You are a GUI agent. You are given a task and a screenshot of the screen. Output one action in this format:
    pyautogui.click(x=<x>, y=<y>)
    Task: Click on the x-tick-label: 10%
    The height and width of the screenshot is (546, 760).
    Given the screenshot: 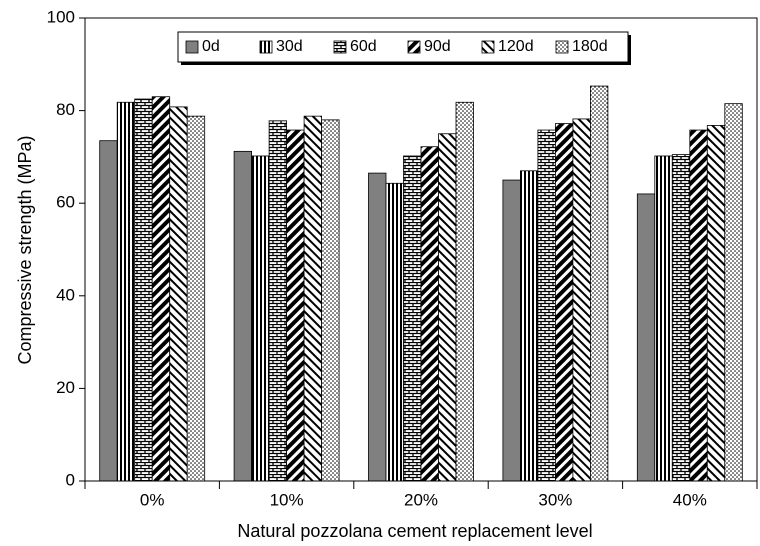 What is the action you would take?
    pyautogui.click(x=287, y=499)
    